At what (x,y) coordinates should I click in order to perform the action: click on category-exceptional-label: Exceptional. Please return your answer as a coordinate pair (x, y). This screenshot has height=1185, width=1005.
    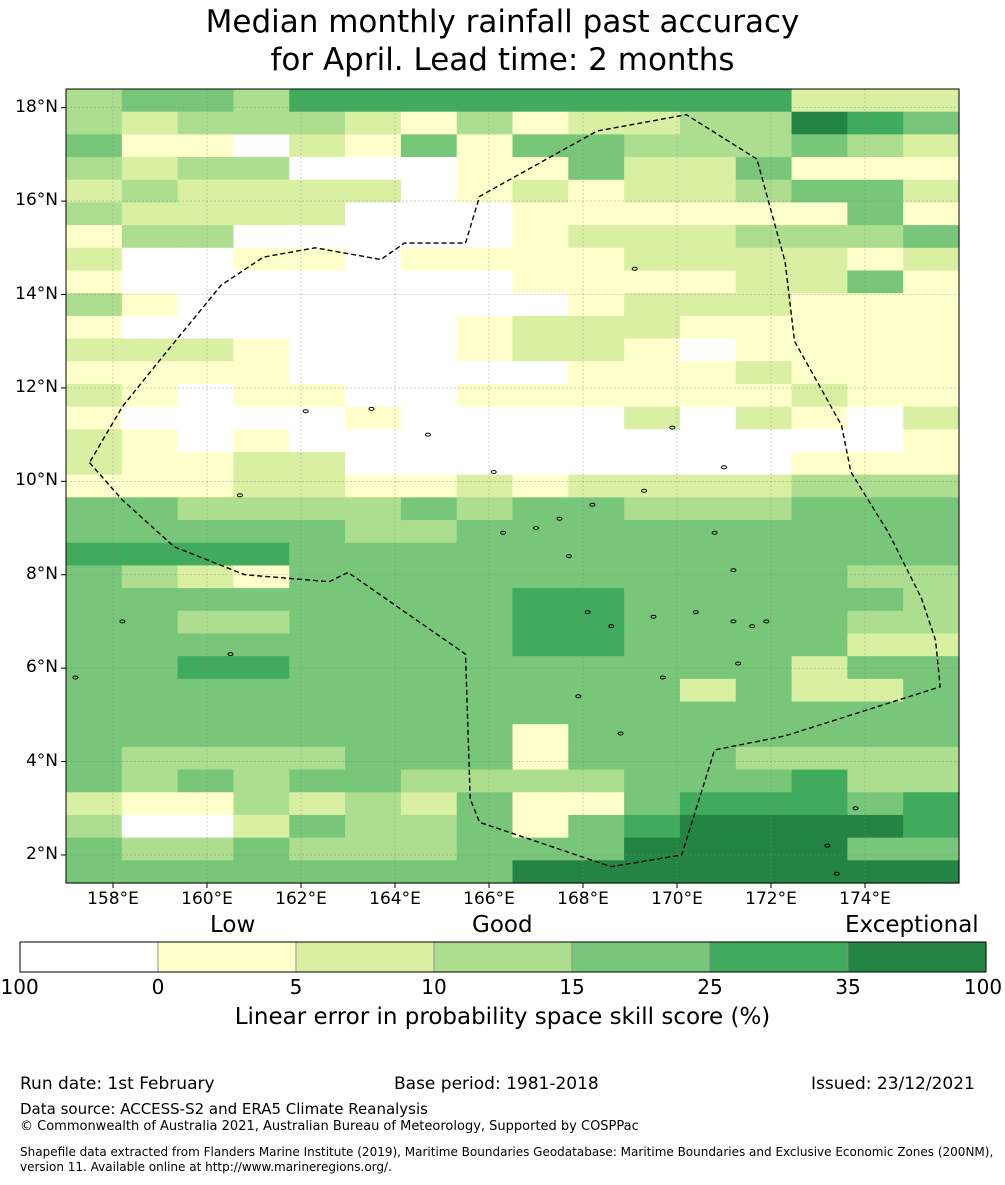
    Looking at the image, I should click on (912, 925).